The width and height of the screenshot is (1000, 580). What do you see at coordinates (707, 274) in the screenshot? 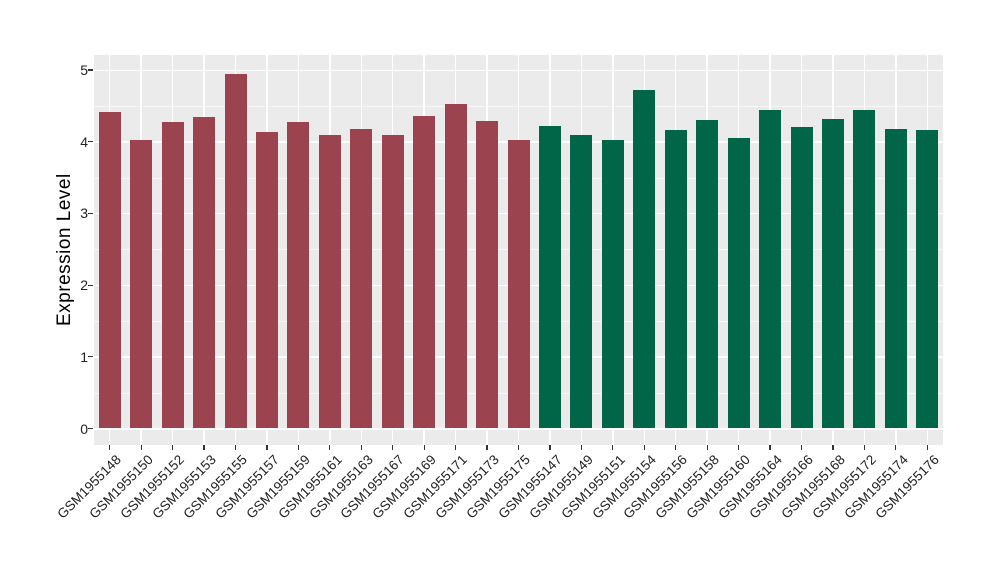
I see `bar-GSM1955158` at bounding box center [707, 274].